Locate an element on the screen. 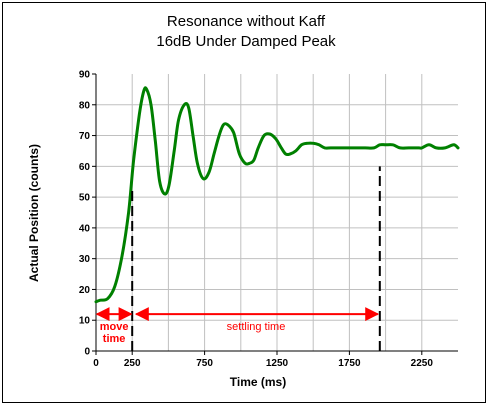 The width and height of the screenshot is (490, 407). x-axis-label: Time (ms) is located at coordinates (258, 382).